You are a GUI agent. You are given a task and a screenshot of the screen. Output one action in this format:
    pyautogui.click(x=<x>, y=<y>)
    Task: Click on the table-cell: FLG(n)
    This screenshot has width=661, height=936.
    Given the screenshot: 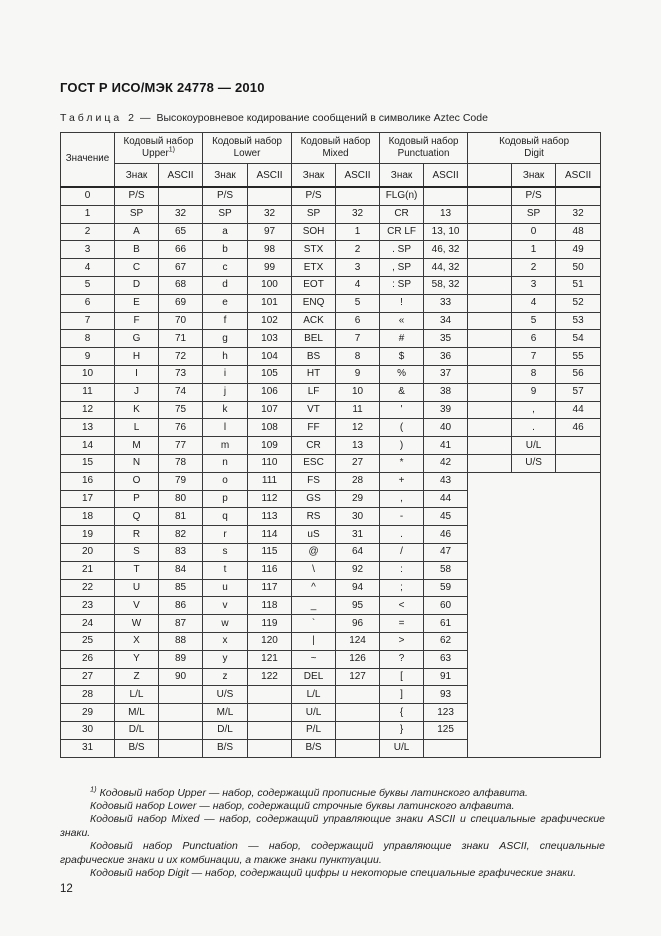 What is the action you would take?
    pyautogui.click(x=402, y=195)
    